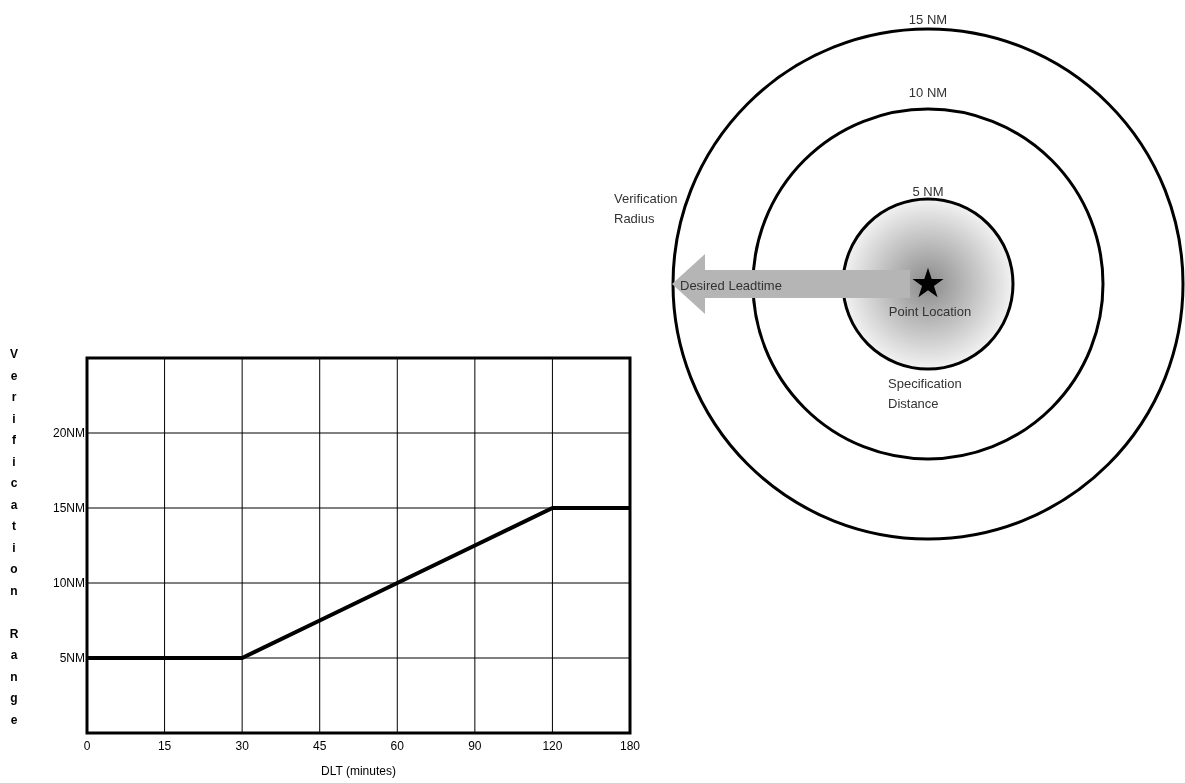  I want to click on y-tick-label: 15NM, so click(68, 508).